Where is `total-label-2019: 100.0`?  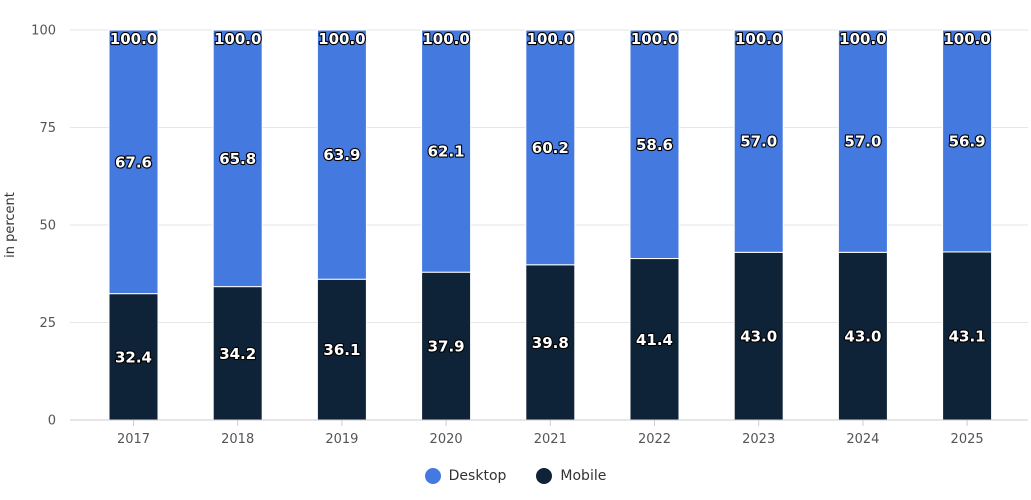 total-label-2019: 100.0 is located at coordinates (341, 39).